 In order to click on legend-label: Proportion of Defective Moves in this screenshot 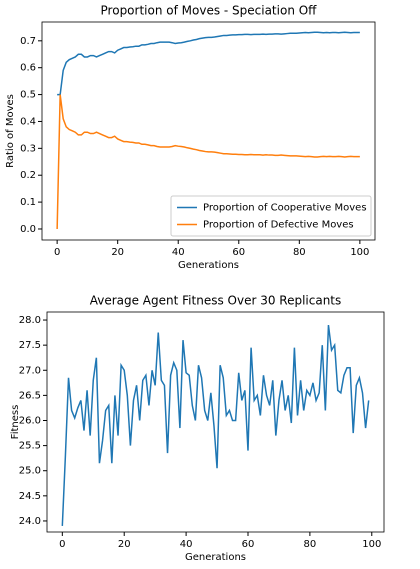, I will do `click(278, 225)`.